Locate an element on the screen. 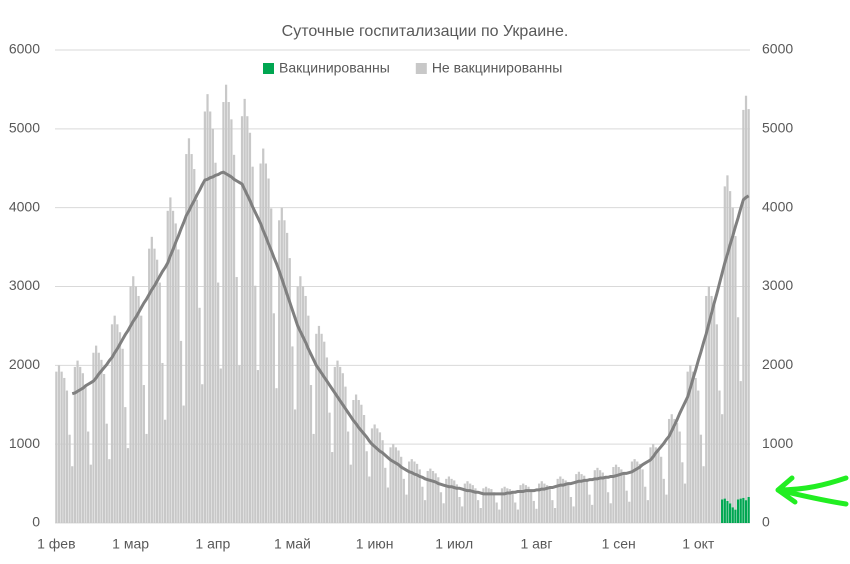  x-tick-label: 1 сен is located at coordinates (619, 544).